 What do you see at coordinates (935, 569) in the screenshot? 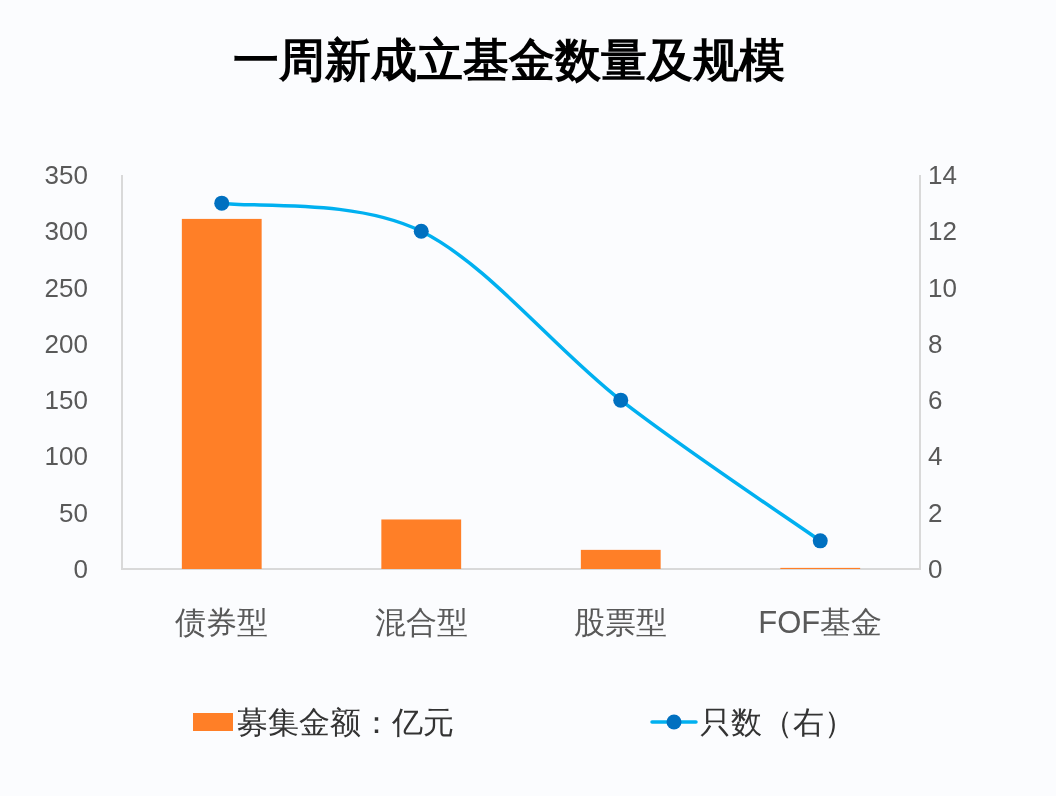
I see `y2tick: 0` at bounding box center [935, 569].